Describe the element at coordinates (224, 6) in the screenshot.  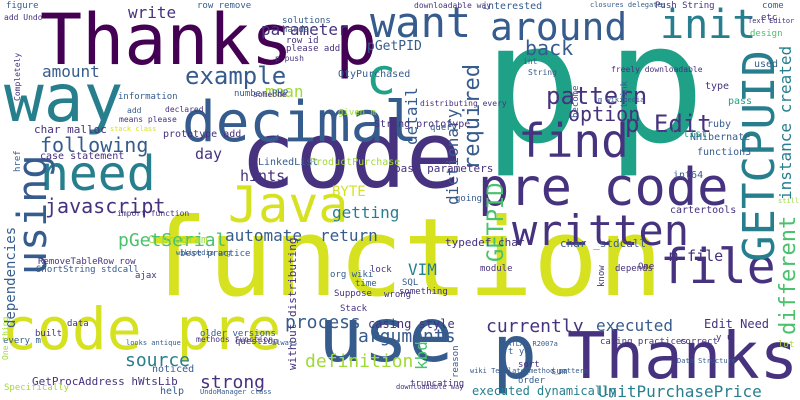
I see `word-cloud-term: row remove` at that location.